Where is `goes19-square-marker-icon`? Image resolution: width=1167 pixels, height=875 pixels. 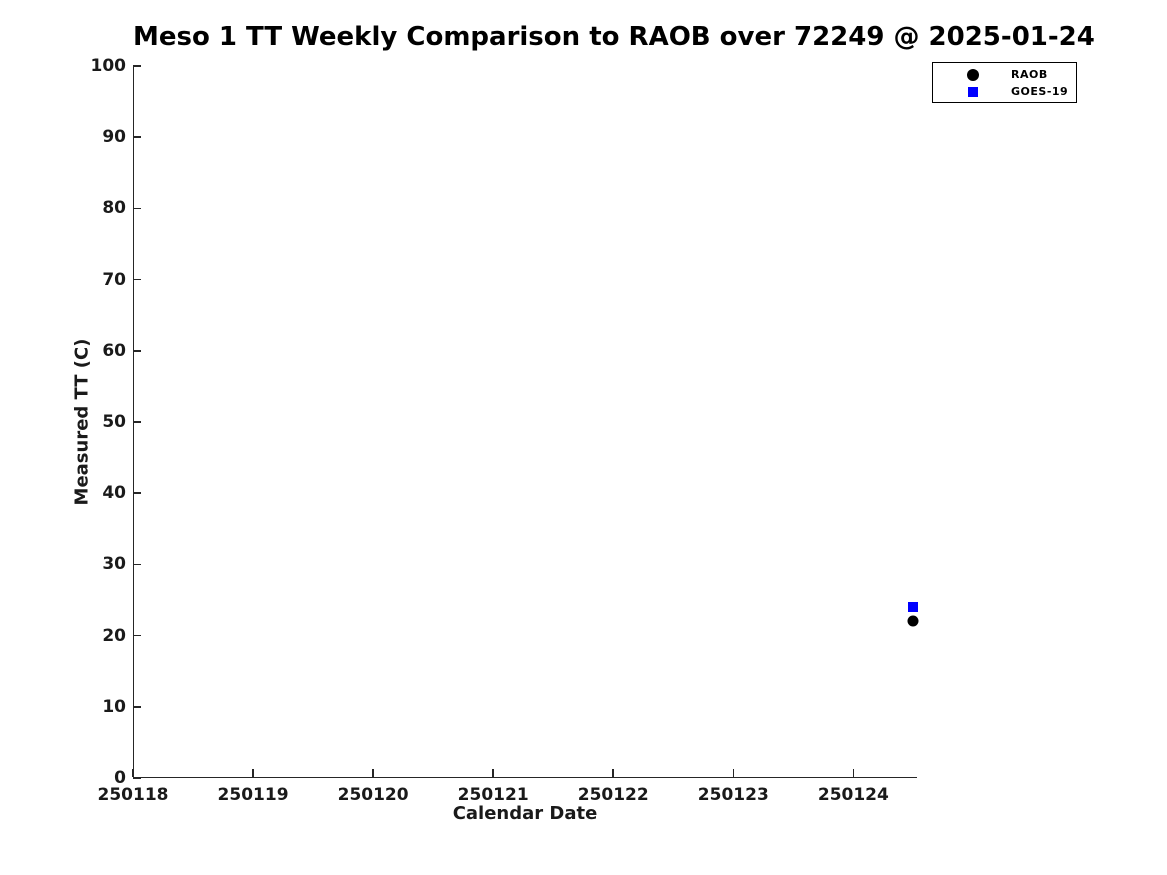
goes19-square-marker-icon is located at coordinates (973, 91).